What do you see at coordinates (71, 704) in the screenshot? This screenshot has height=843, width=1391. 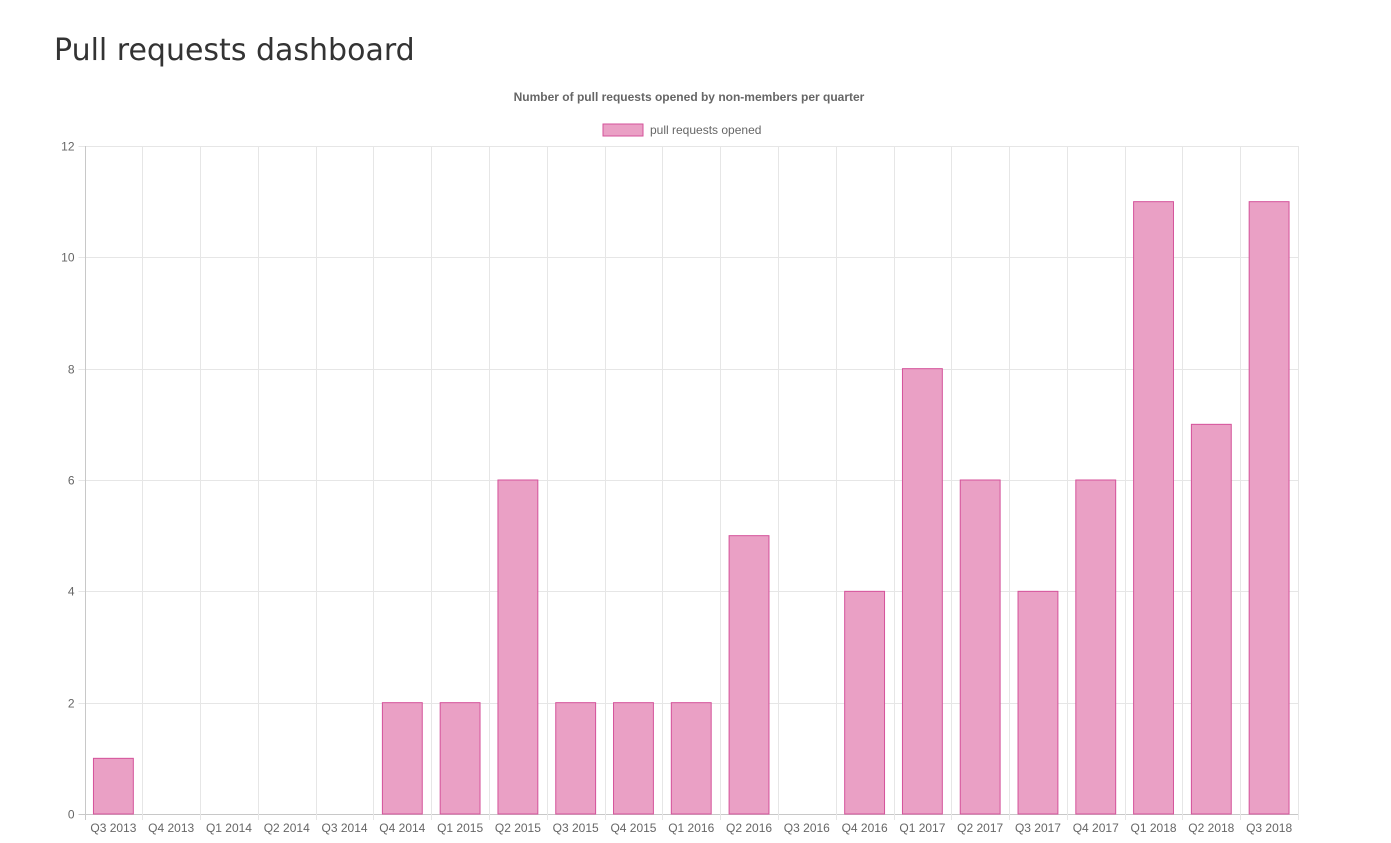 I see `y-tick-label: 2` at bounding box center [71, 704].